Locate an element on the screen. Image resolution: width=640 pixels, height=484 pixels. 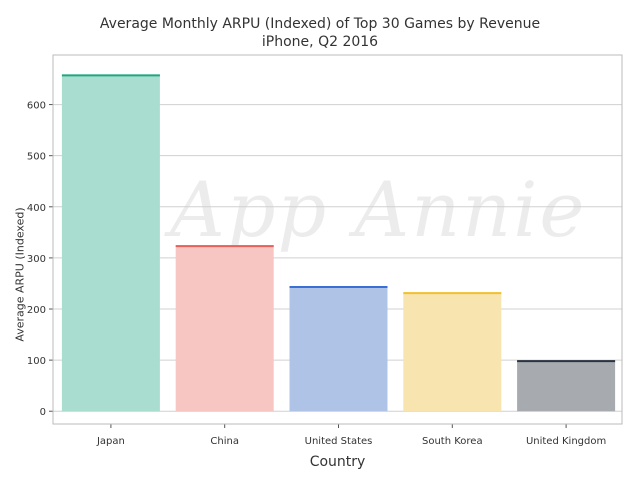
x-axis-label: Country is located at coordinates (337, 462).